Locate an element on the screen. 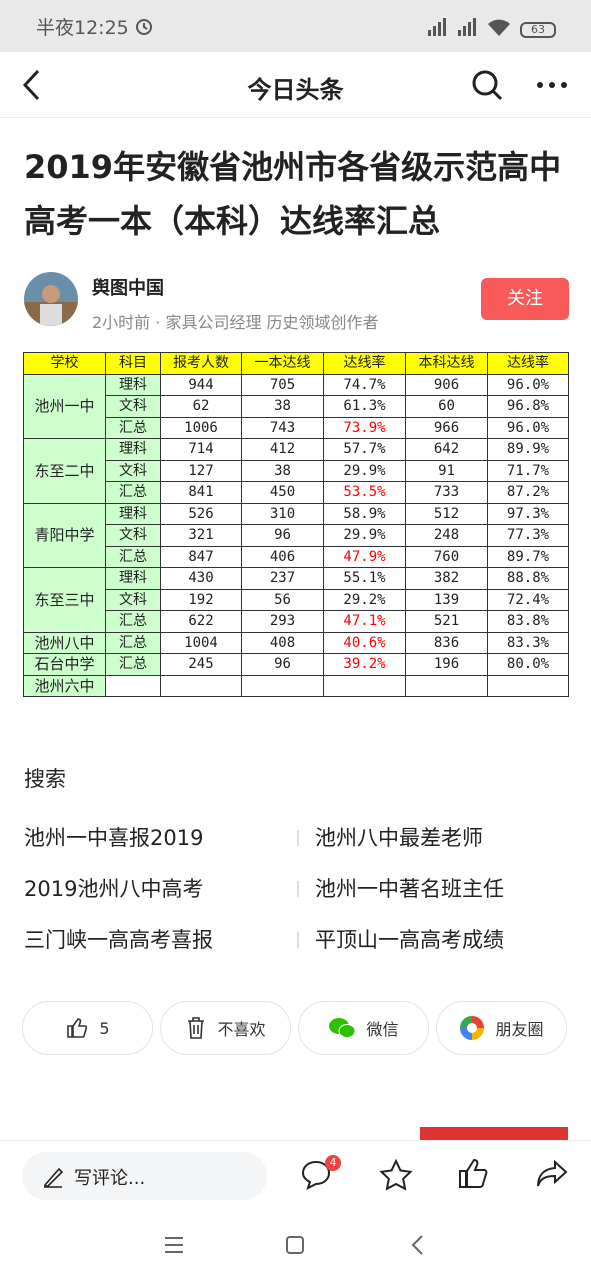 Image resolution: width=591 pixels, height=1280 pixels. school-cell: 石台中学 is located at coordinates (64, 664).